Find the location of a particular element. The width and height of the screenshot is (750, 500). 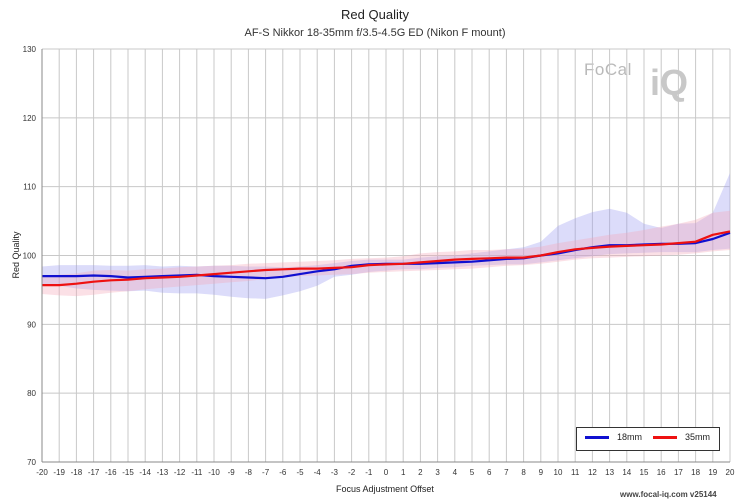

x-tick-label: 11 is located at coordinates (575, 472).